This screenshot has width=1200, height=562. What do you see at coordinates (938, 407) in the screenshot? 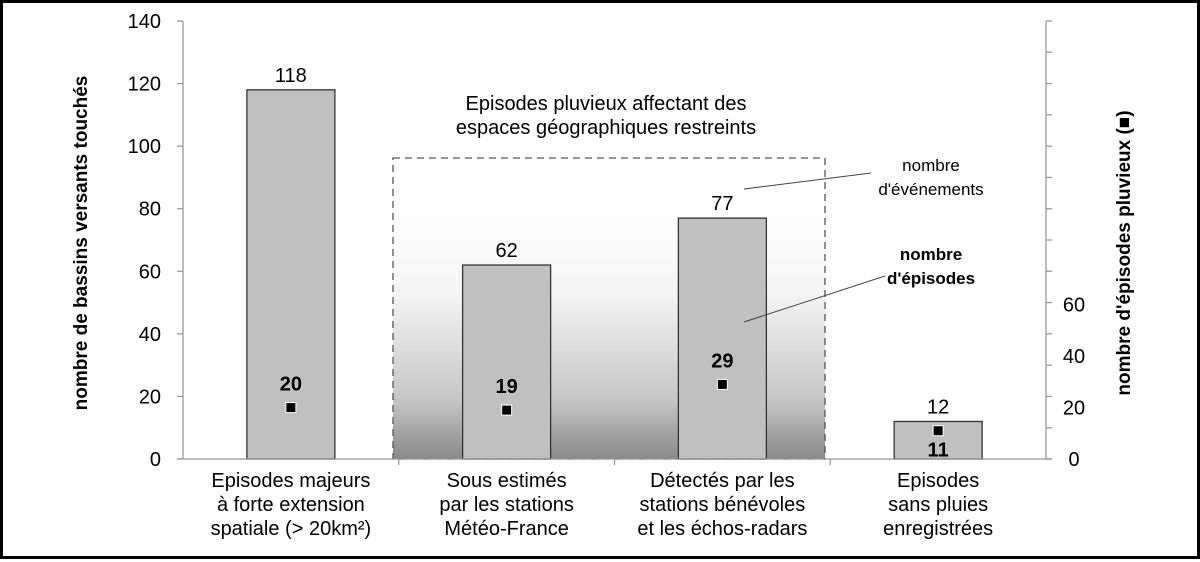
I see `bar-value-label: 12` at bounding box center [938, 407].